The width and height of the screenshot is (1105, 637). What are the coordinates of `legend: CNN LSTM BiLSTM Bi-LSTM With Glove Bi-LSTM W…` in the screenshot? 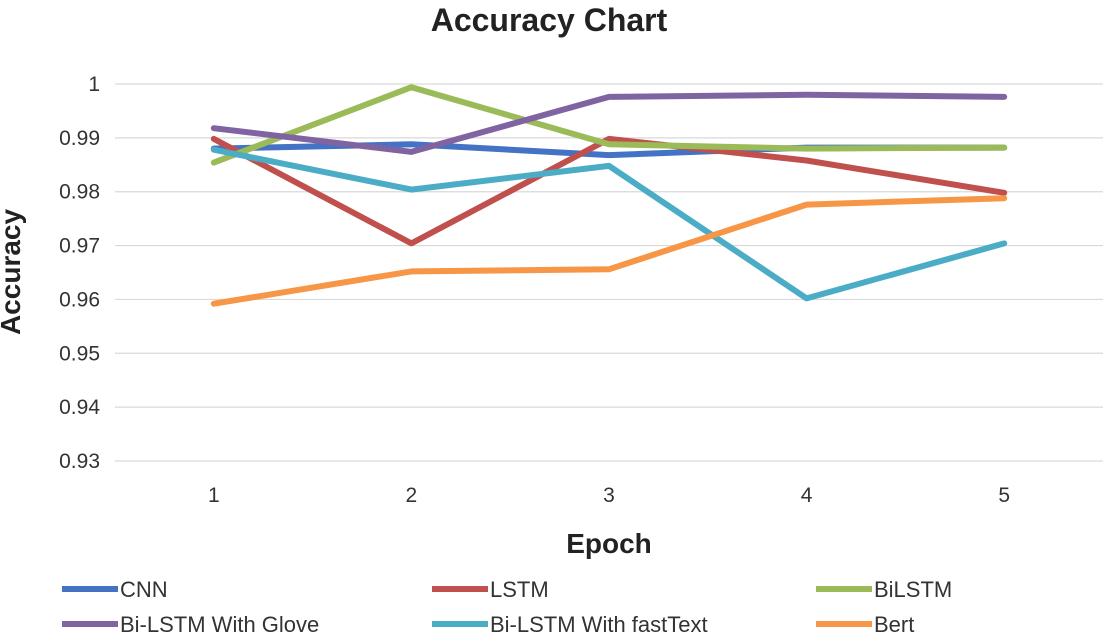 It's located at (507, 607).